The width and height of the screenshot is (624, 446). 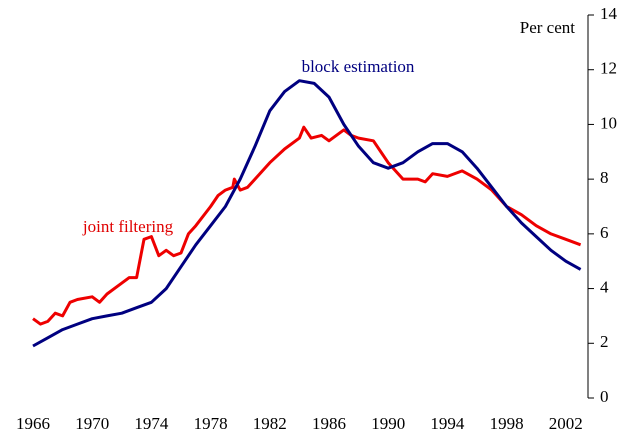 What do you see at coordinates (211, 423) in the screenshot?
I see `x-tick-label: 1978` at bounding box center [211, 423].